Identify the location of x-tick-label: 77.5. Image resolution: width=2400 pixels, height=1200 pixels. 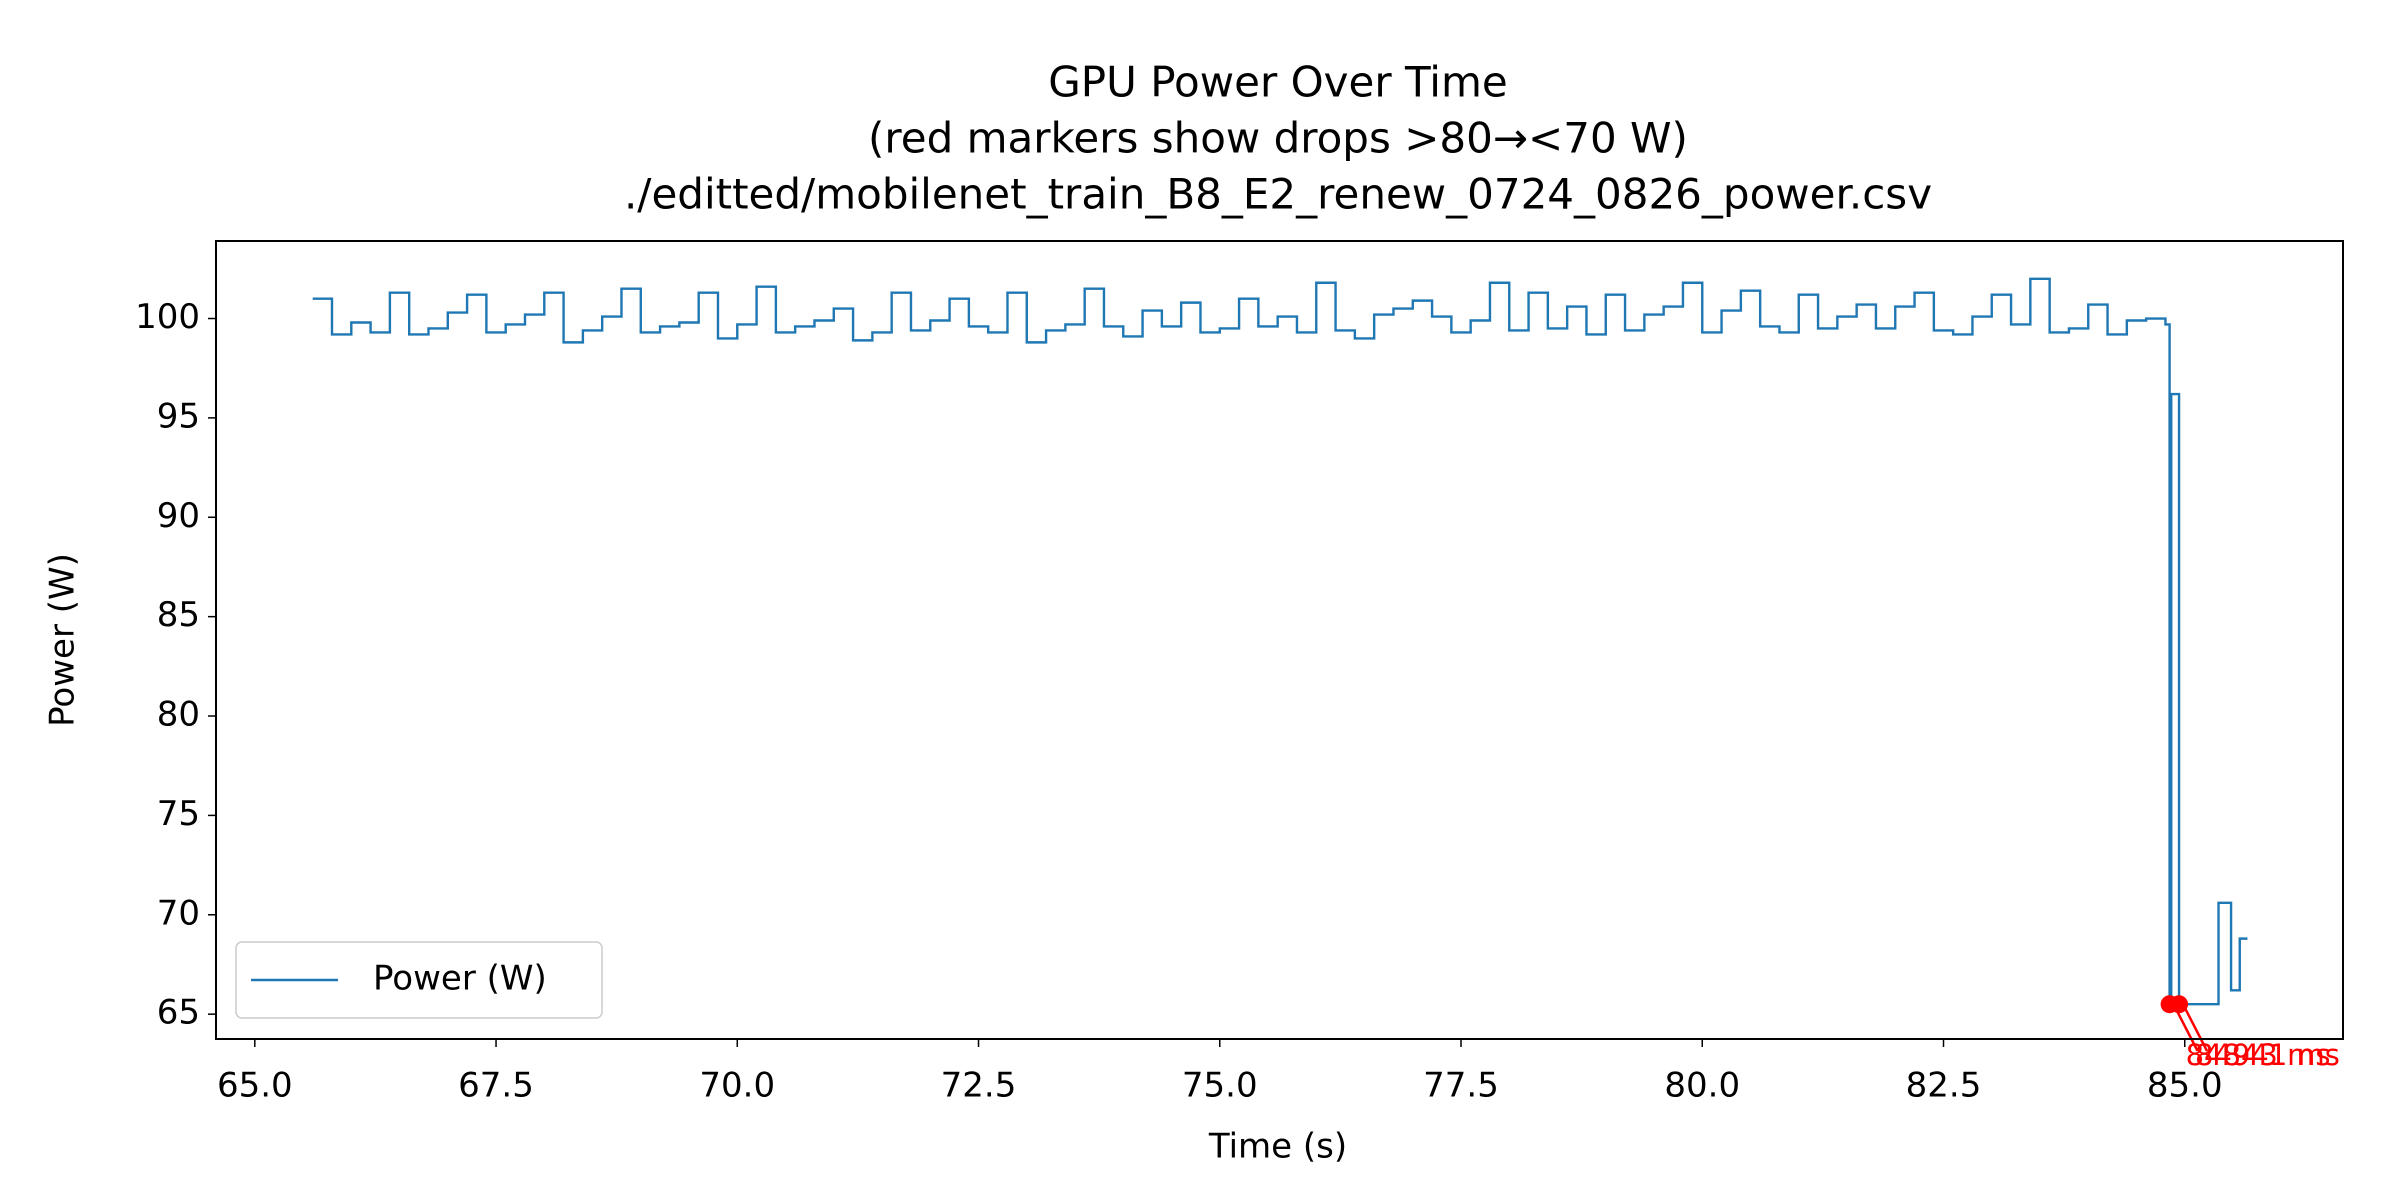
(1461, 1086).